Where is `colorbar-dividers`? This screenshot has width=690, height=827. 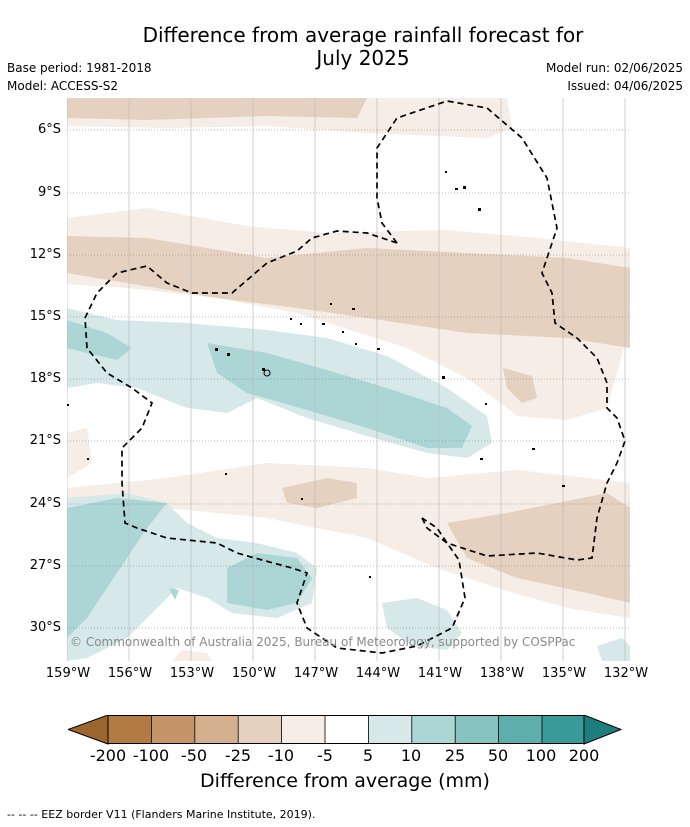
colorbar-dividers is located at coordinates (347, 729).